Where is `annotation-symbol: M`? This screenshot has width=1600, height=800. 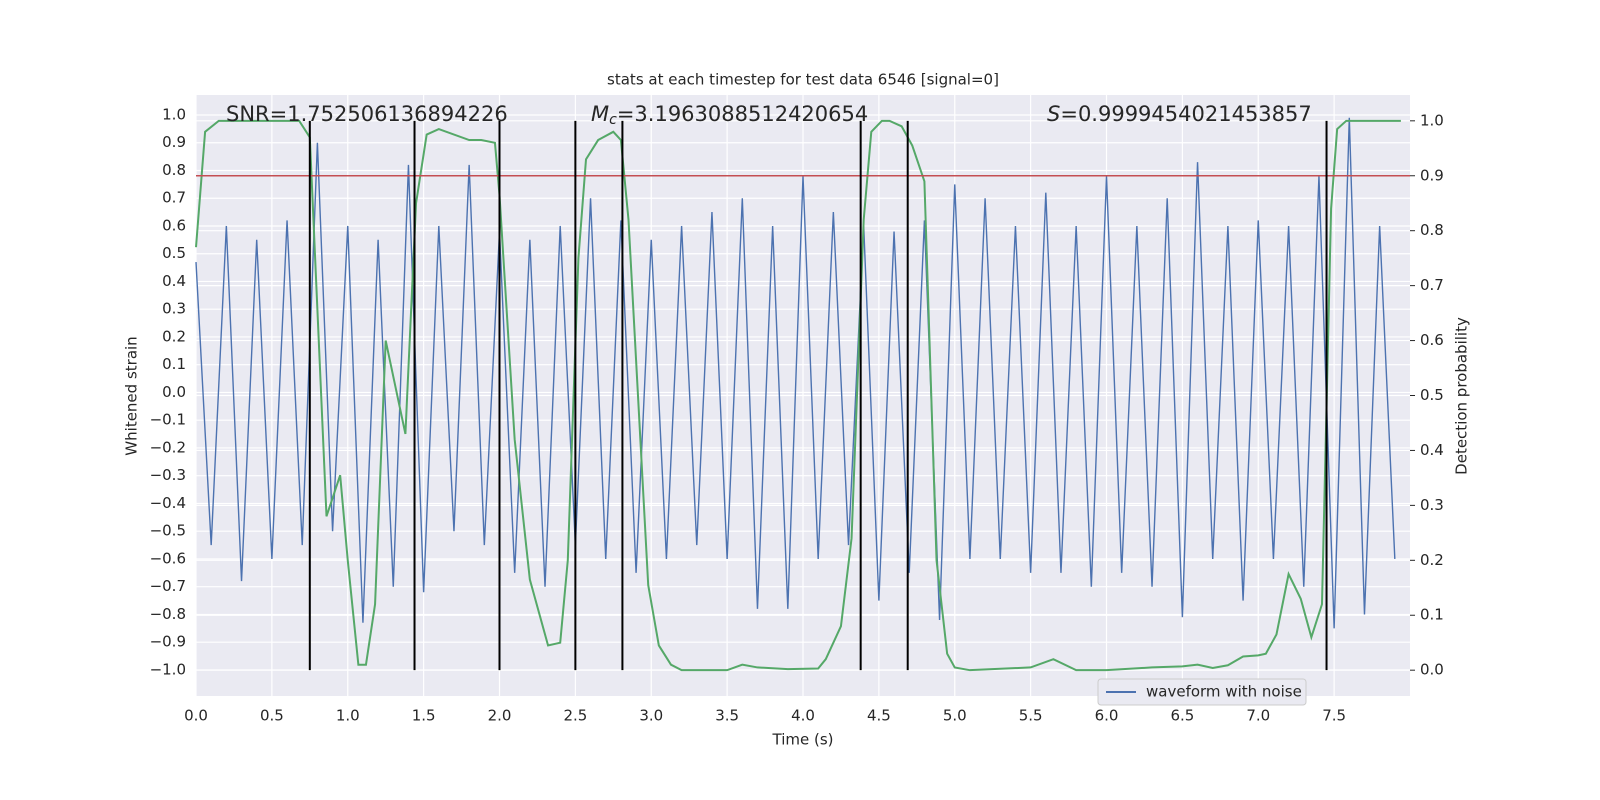 annotation-symbol: M is located at coordinates (600, 114).